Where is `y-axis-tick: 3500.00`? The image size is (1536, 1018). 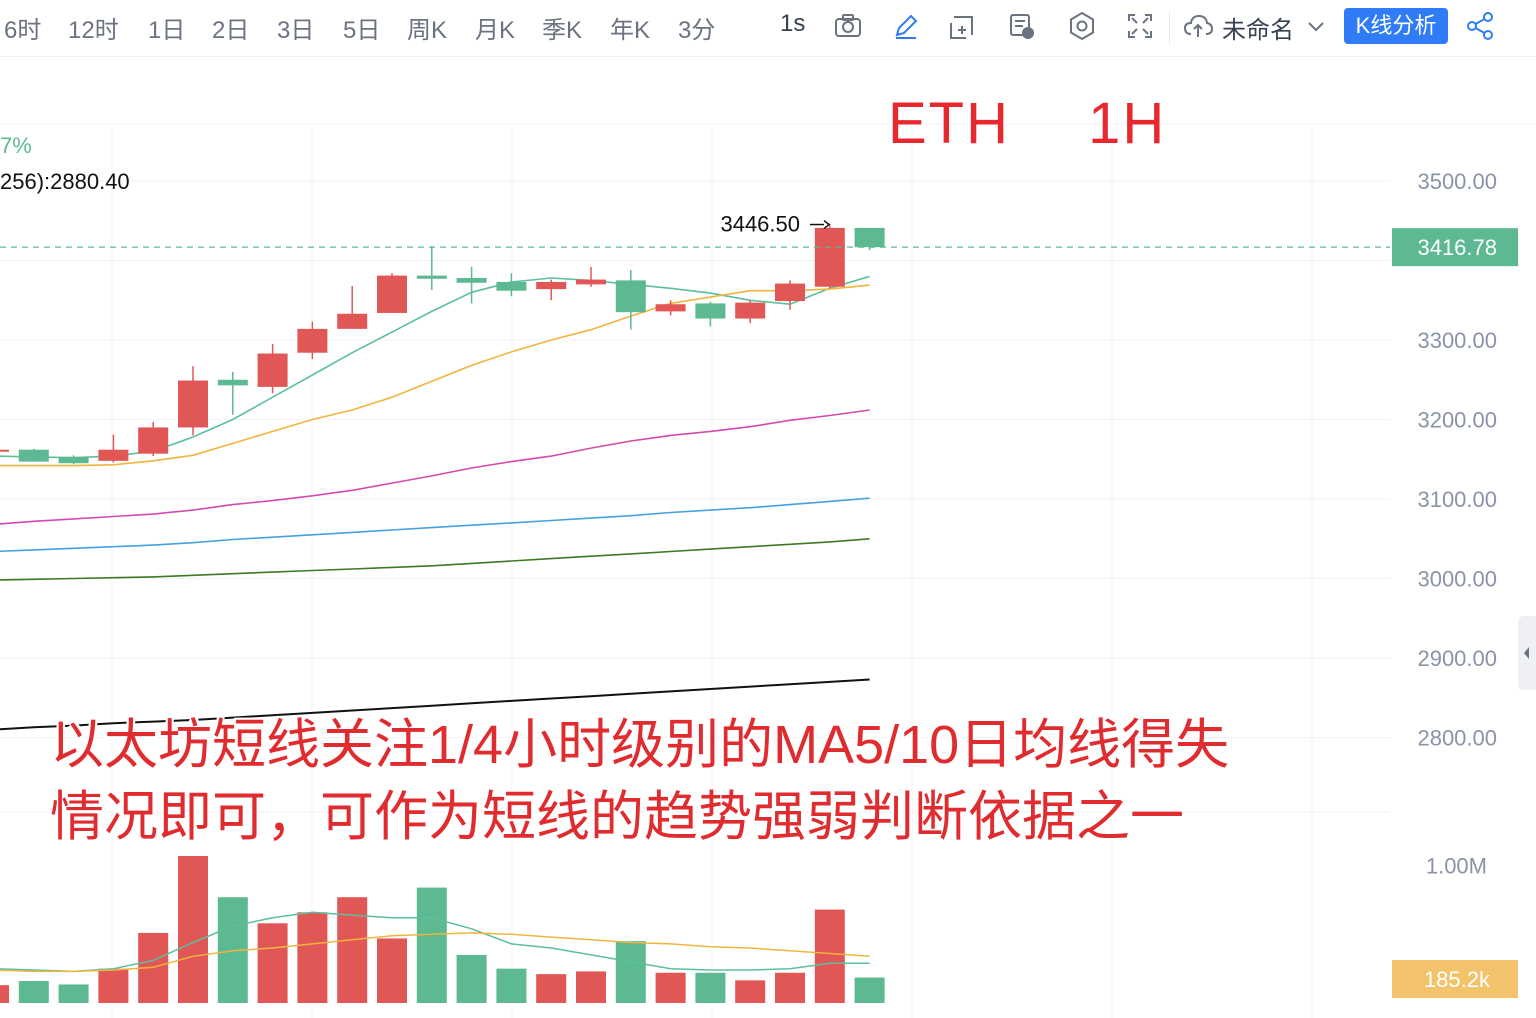
y-axis-tick: 3500.00 is located at coordinates (1457, 181).